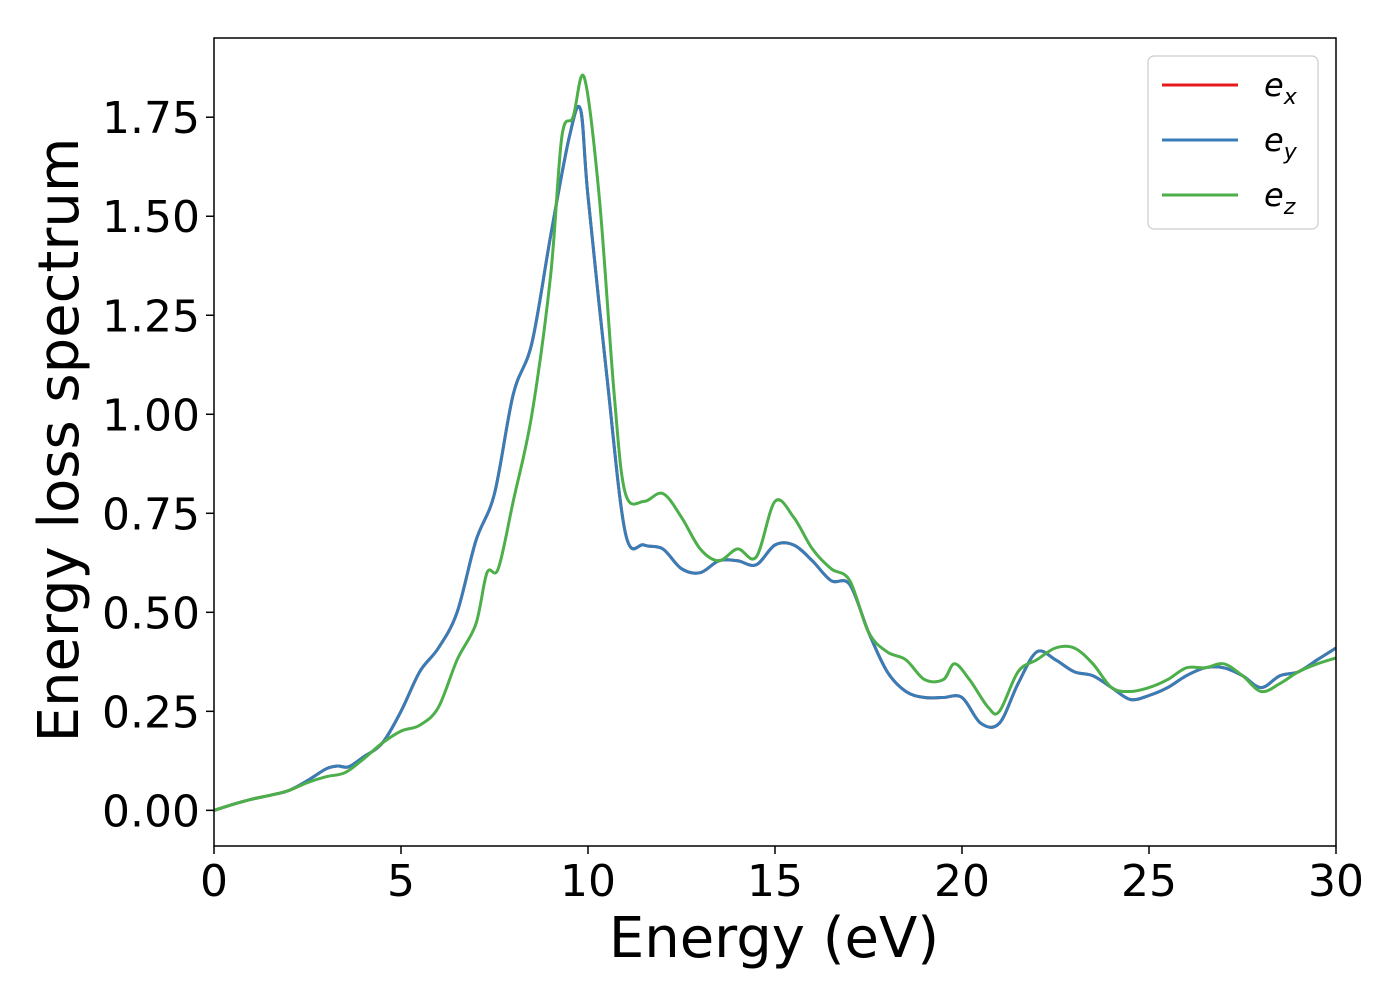 Image resolution: width=1400 pixels, height=1000 pixels. What do you see at coordinates (214, 881) in the screenshot?
I see `x-tick-label: 0` at bounding box center [214, 881].